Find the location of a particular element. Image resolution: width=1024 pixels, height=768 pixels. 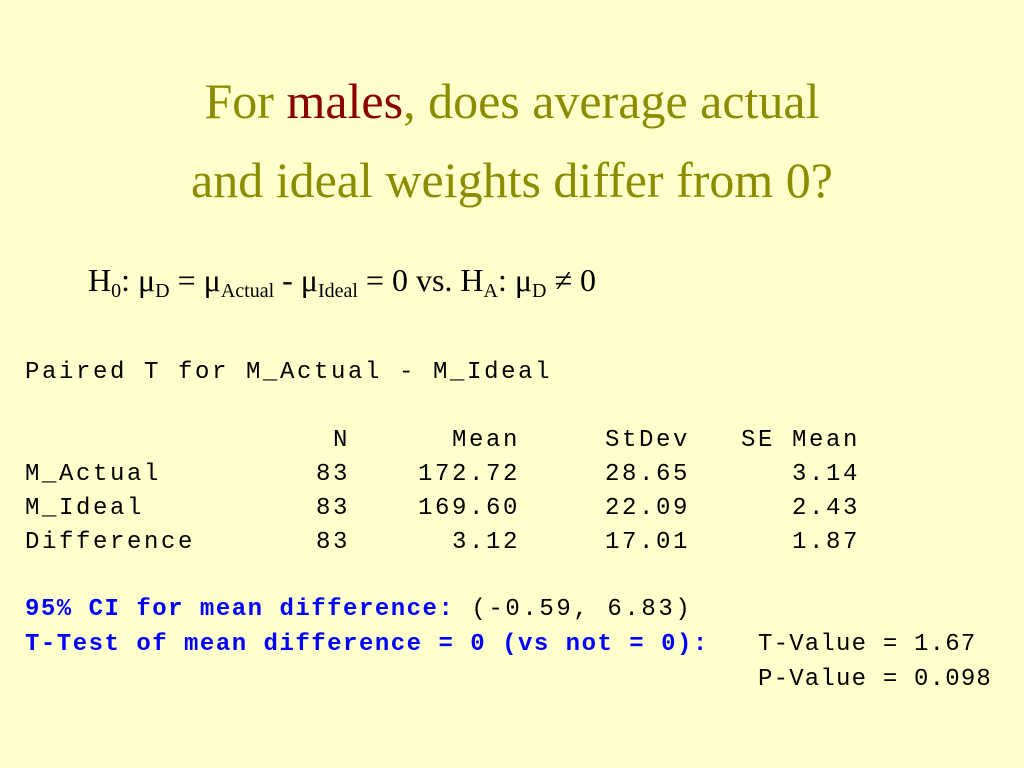

hypothesis-subscript: Ideal is located at coordinates (337, 291).